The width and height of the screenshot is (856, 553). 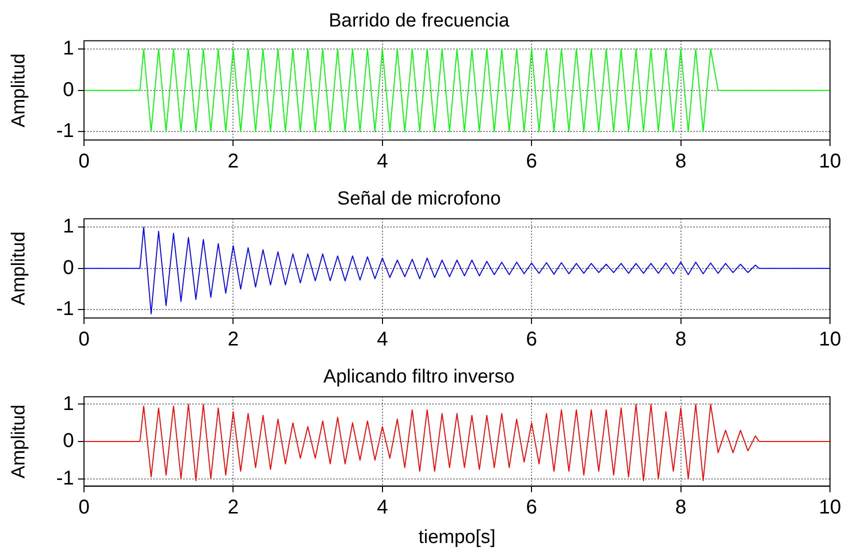 What do you see at coordinates (419, 21) in the screenshot?
I see `chart-title: Barrido de frecuencia` at bounding box center [419, 21].